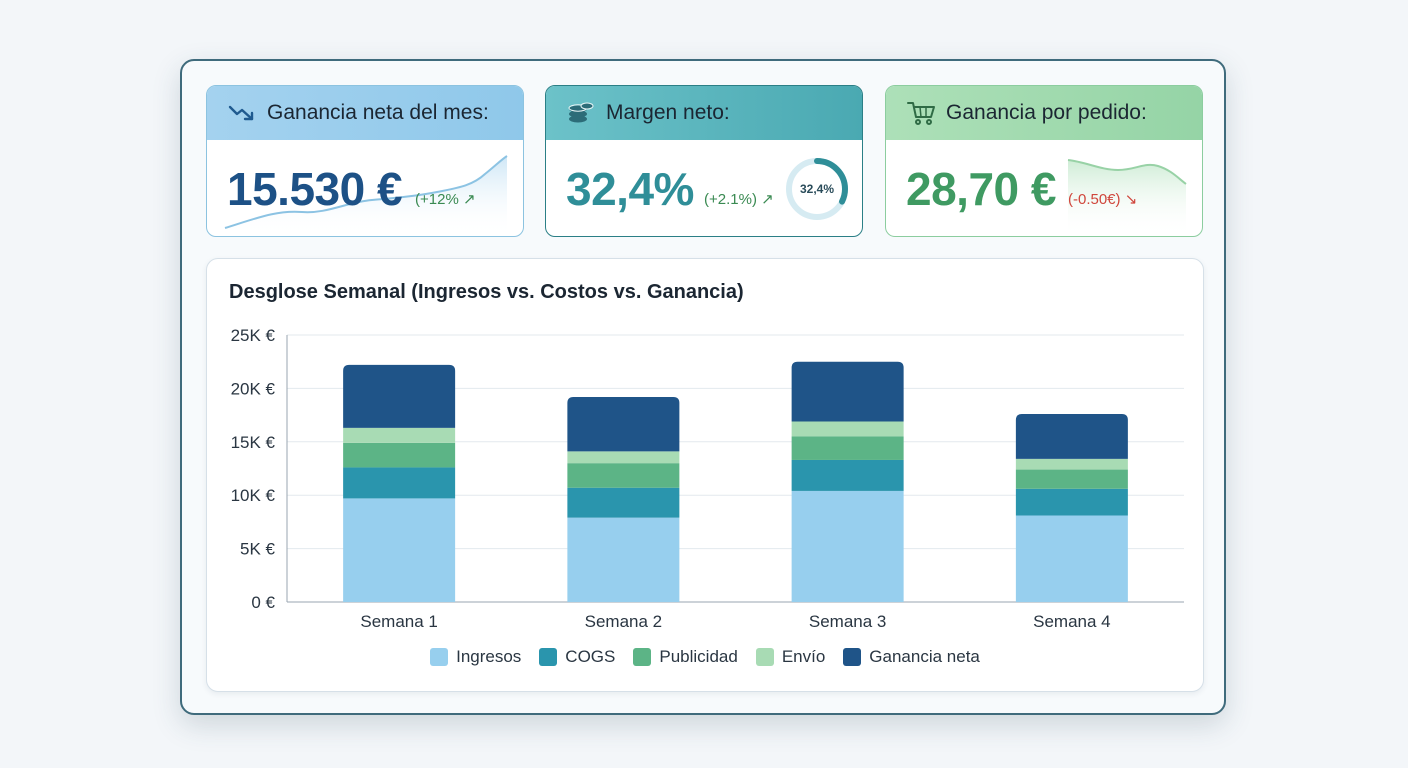 This screenshot has width=1408, height=768. What do you see at coordinates (924, 656) in the screenshot?
I see `legend-label: Ganancia neta` at bounding box center [924, 656].